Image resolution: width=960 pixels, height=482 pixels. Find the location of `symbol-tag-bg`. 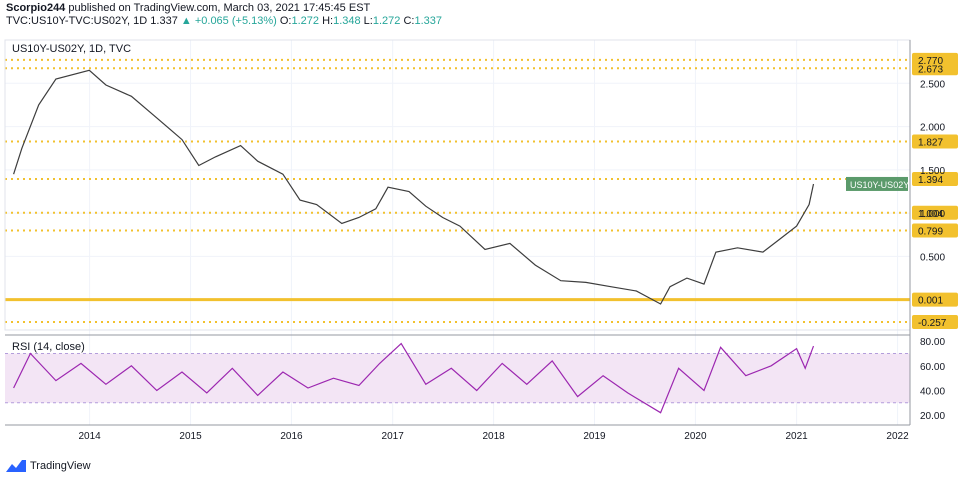

symbol-tag-bg is located at coordinates (877, 183).